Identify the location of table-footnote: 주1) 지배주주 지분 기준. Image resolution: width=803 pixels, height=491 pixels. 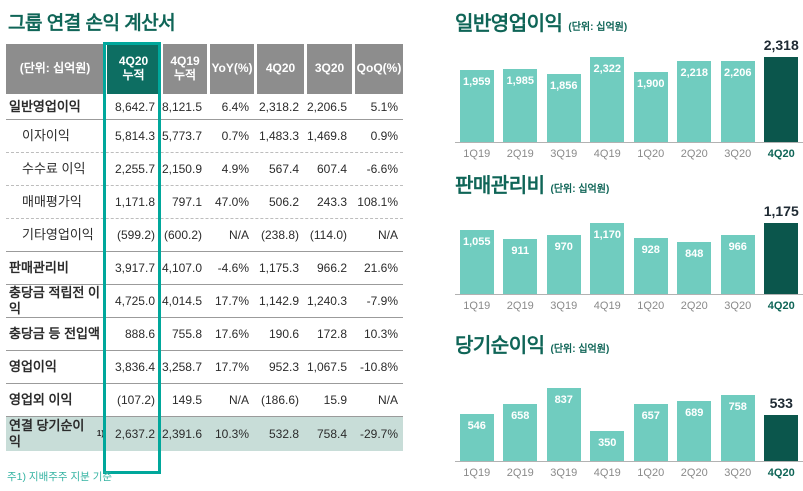
(60, 477).